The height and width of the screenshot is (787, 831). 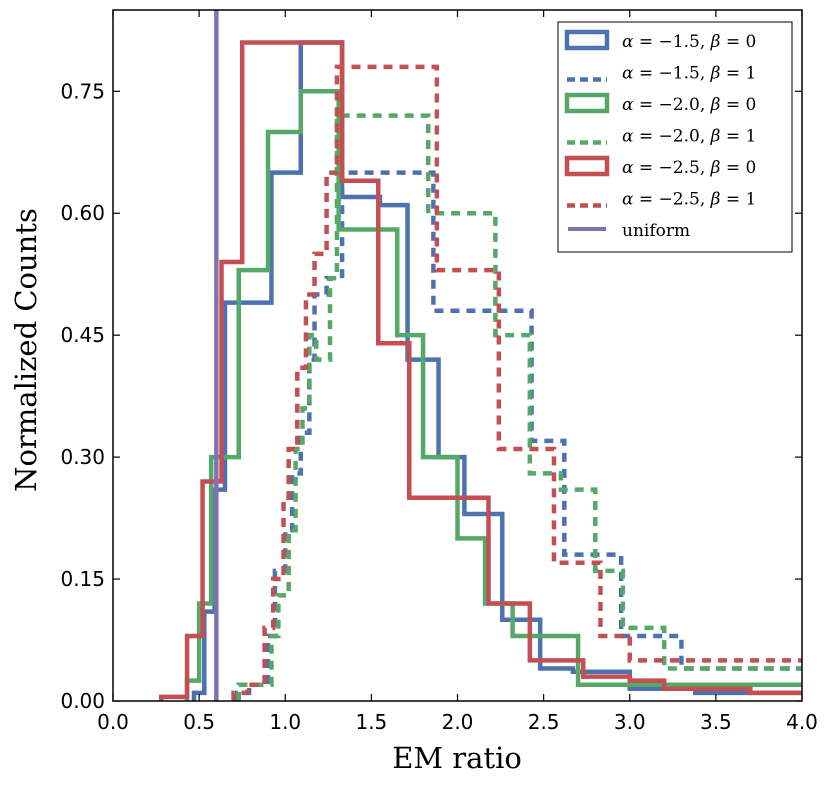 I want to click on y-tick-label: 0.30, so click(x=82, y=457).